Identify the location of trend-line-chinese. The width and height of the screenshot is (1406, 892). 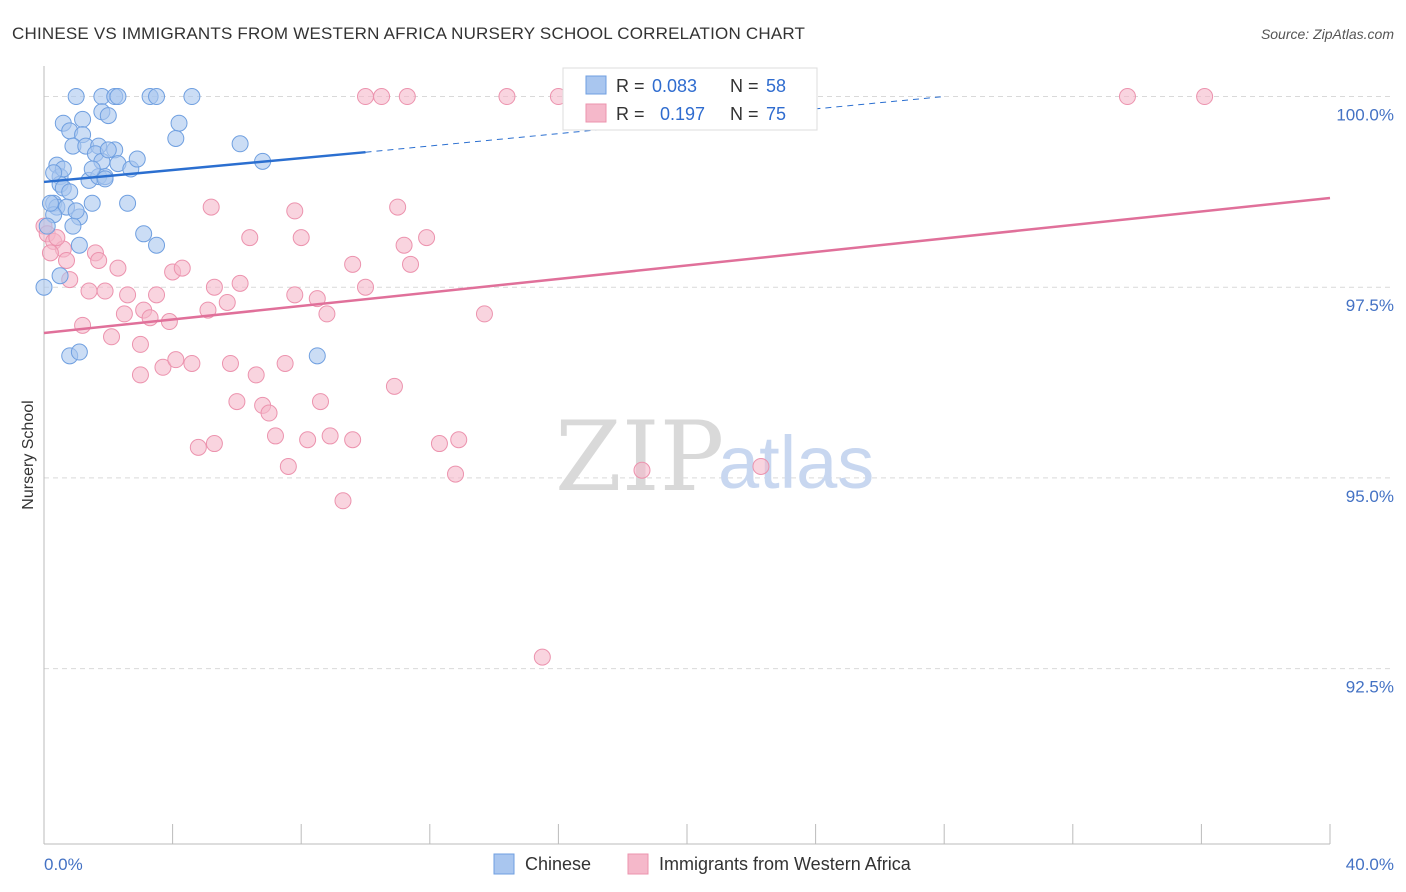
(204, 167).